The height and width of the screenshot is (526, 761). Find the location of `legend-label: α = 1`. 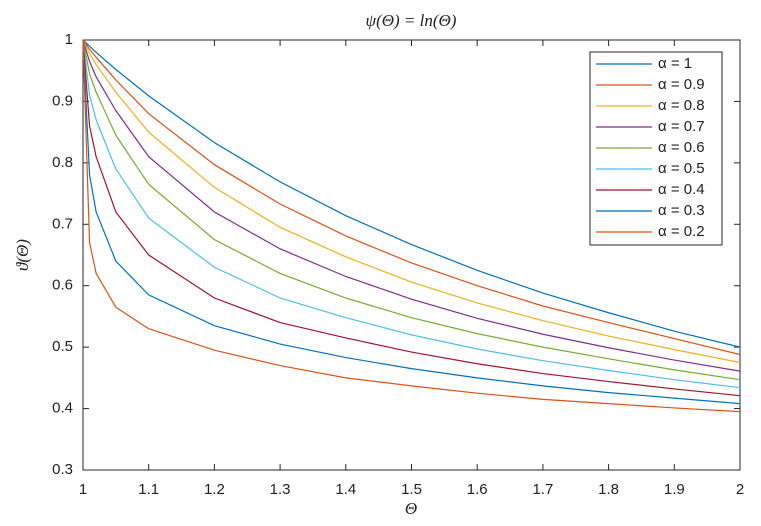

legend-label: α = 1 is located at coordinates (675, 63).